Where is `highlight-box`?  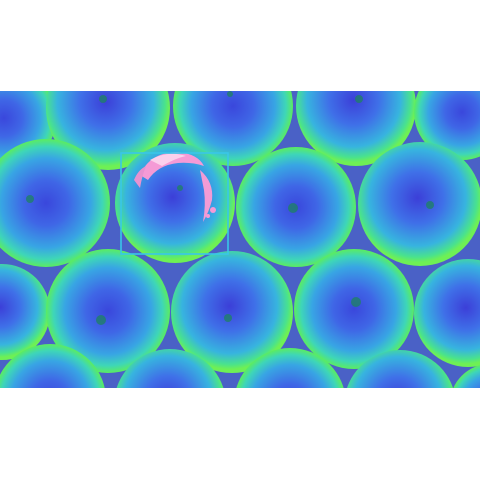 highlight-box is located at coordinates (174, 203).